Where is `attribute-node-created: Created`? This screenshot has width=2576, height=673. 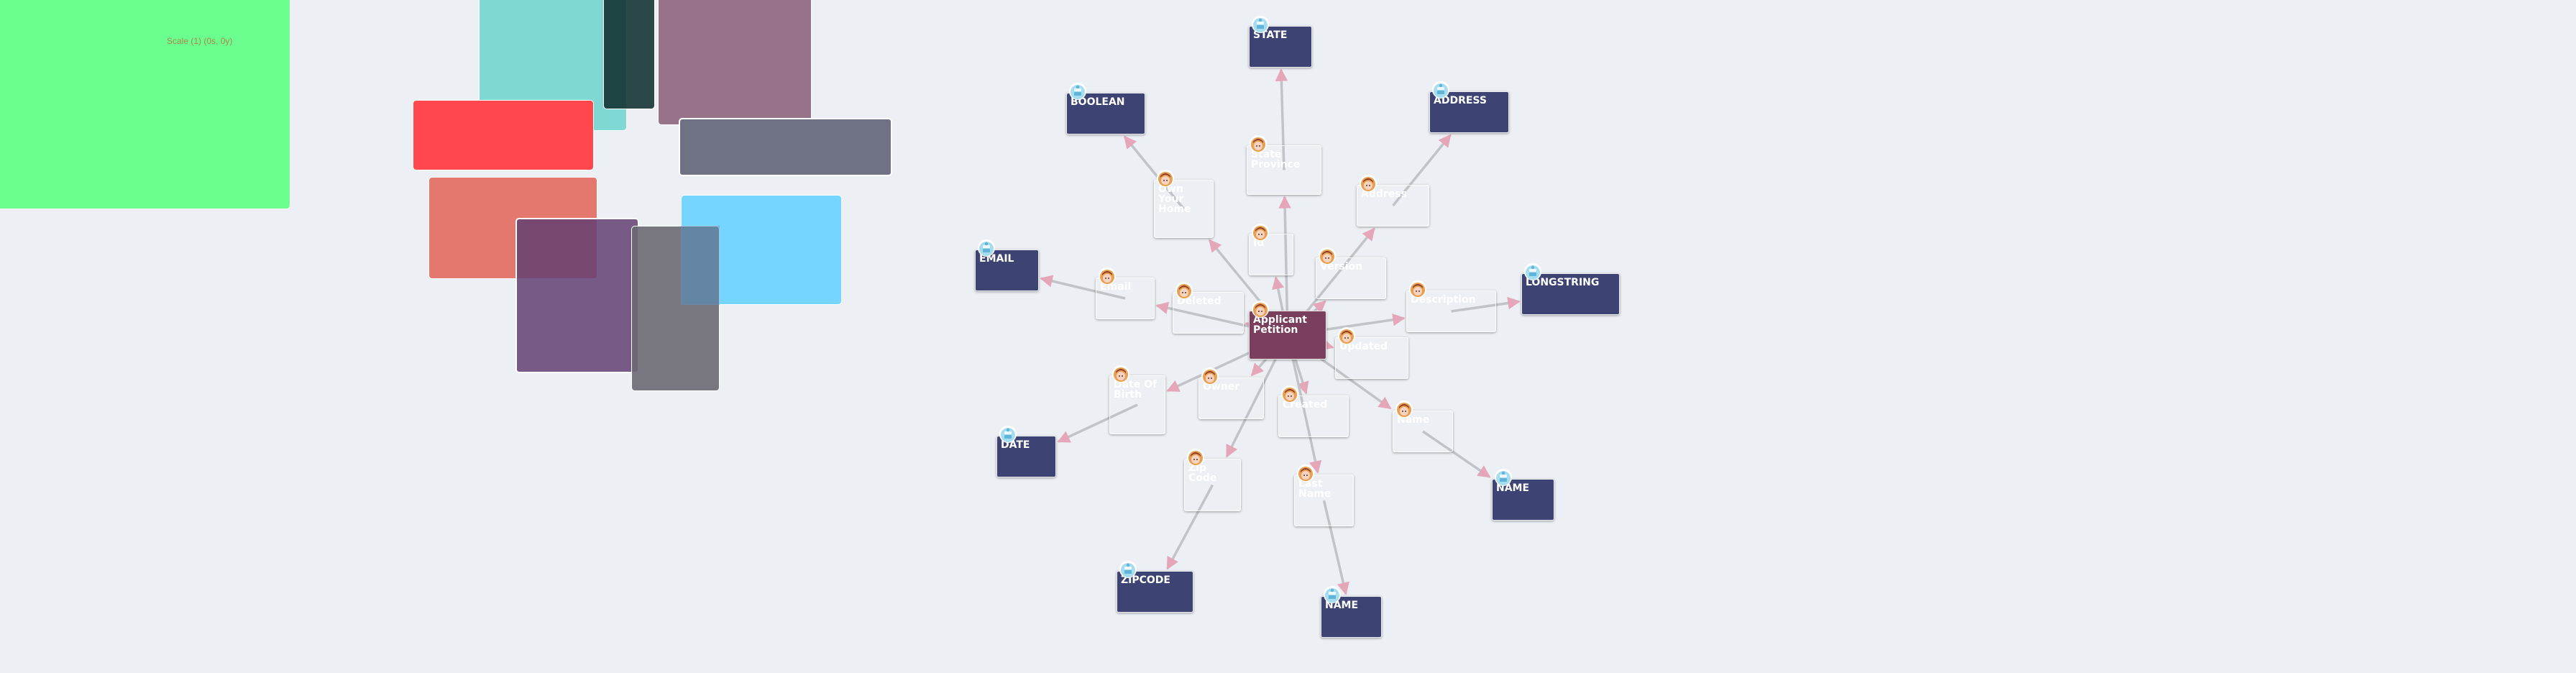 attribute-node-created: Created is located at coordinates (1313, 416).